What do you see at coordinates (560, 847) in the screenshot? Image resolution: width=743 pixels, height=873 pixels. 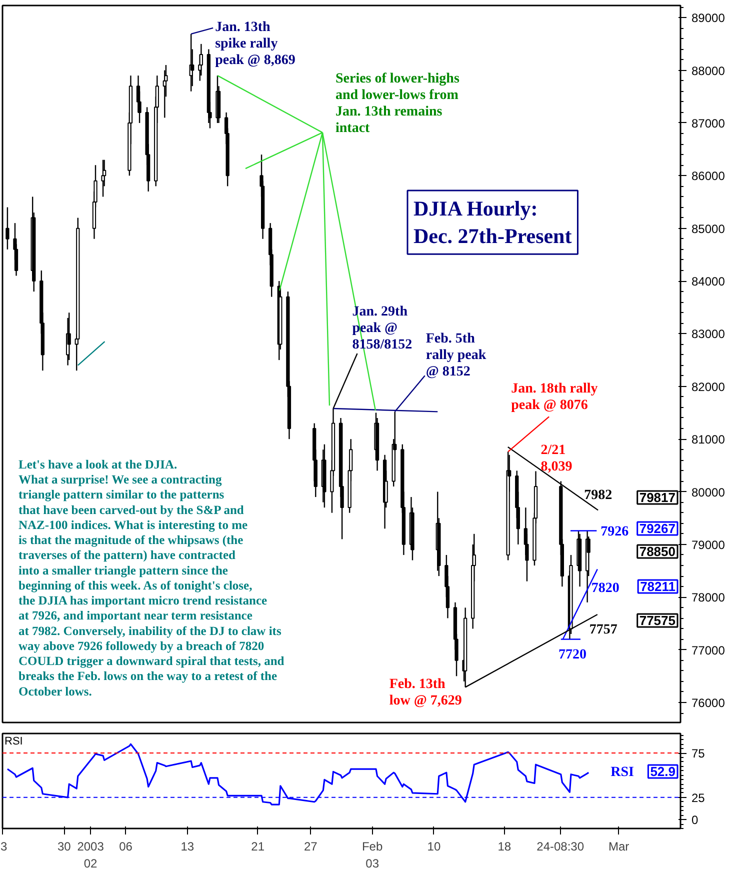 I see `x-tick-label: 24-08:30` at bounding box center [560, 847].